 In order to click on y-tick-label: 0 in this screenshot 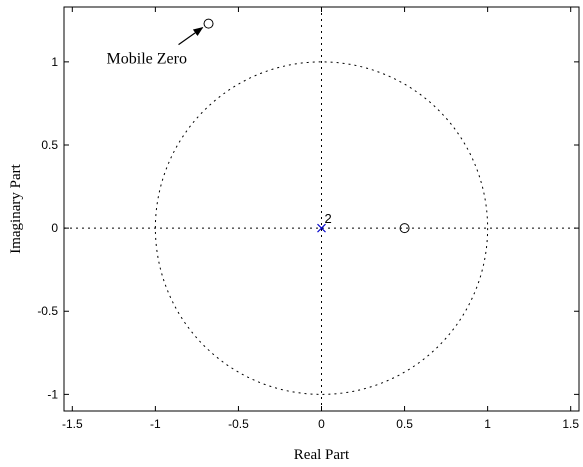, I will do `click(54, 228)`.